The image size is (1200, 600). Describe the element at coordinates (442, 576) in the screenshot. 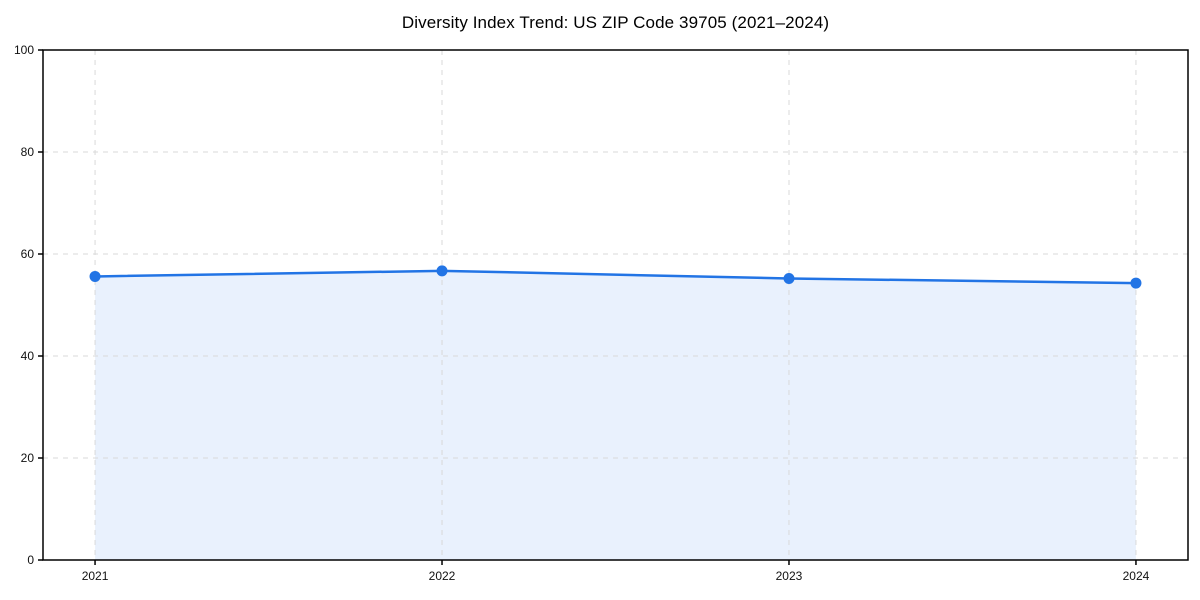

I see `x-tick-label: 2022` at that location.